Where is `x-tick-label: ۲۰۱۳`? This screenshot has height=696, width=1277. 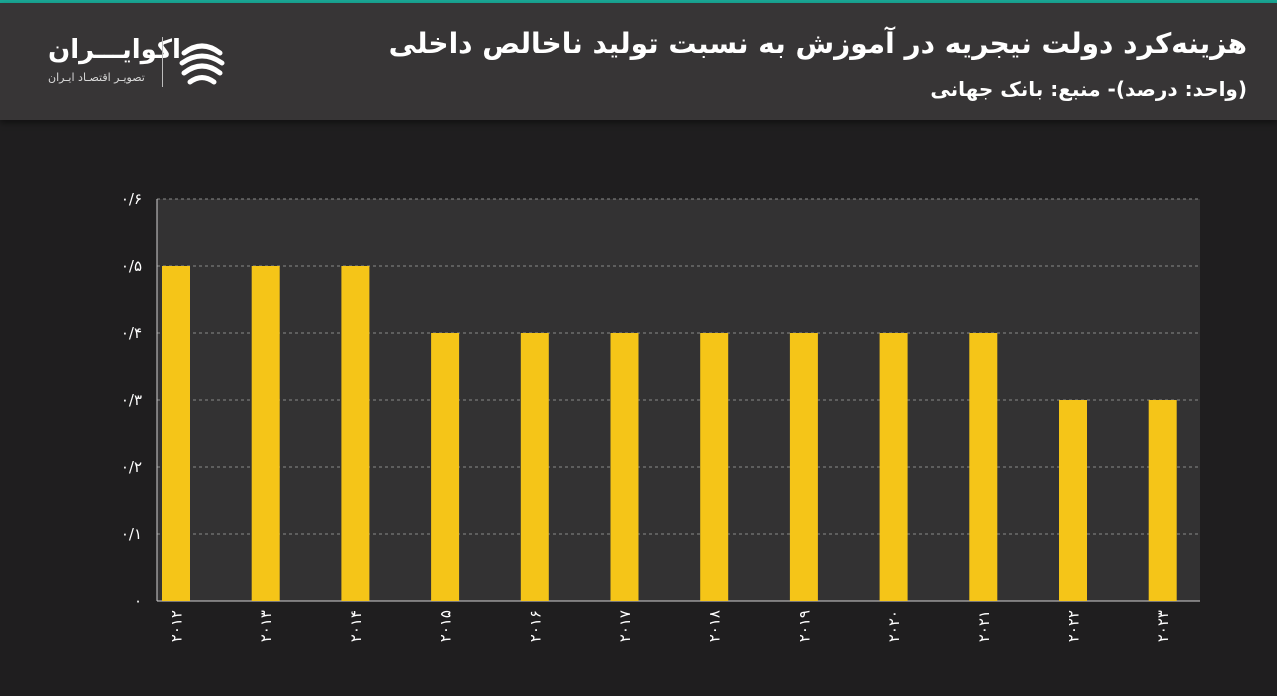
x-tick-label: ۲۰۱۳ is located at coordinates (266, 626).